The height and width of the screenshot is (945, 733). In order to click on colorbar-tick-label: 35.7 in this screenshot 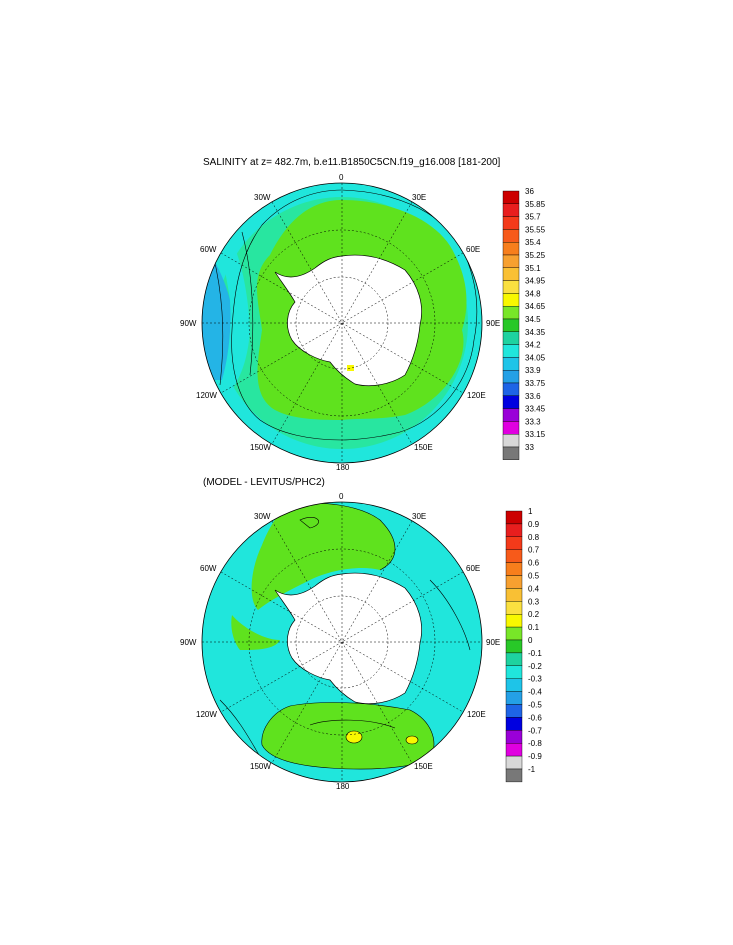, I will do `click(533, 217)`.